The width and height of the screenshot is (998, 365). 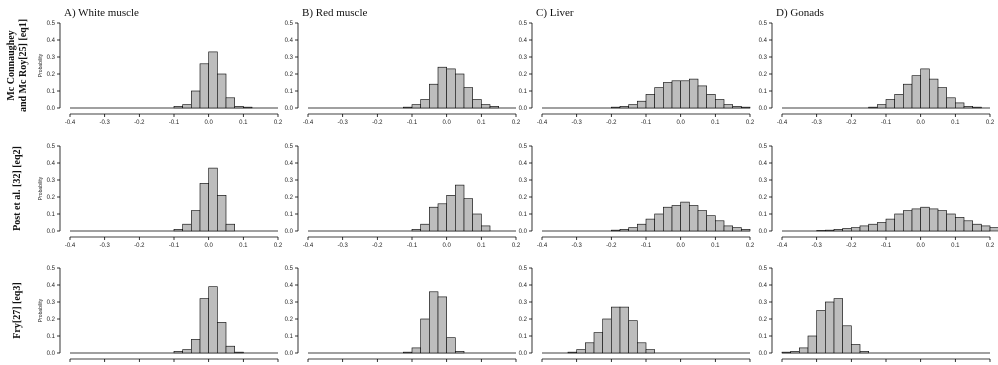 What do you see at coordinates (23, 65) in the screenshot?
I see `row-label: and Mc Roy[25] [eq1]` at bounding box center [23, 65].